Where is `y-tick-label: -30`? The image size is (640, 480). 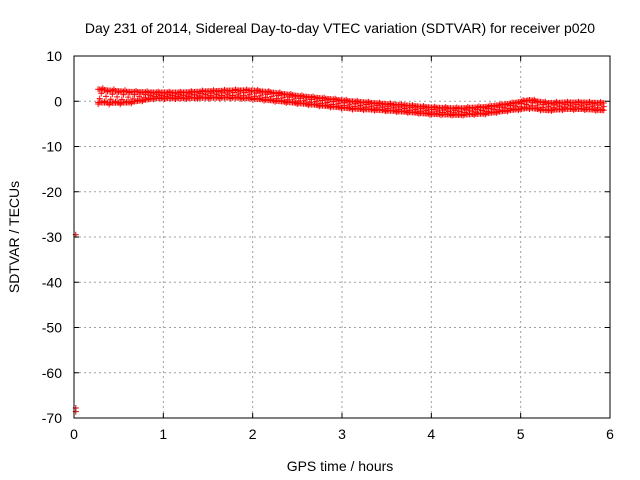 y-tick-label: -30 is located at coordinates (52, 237).